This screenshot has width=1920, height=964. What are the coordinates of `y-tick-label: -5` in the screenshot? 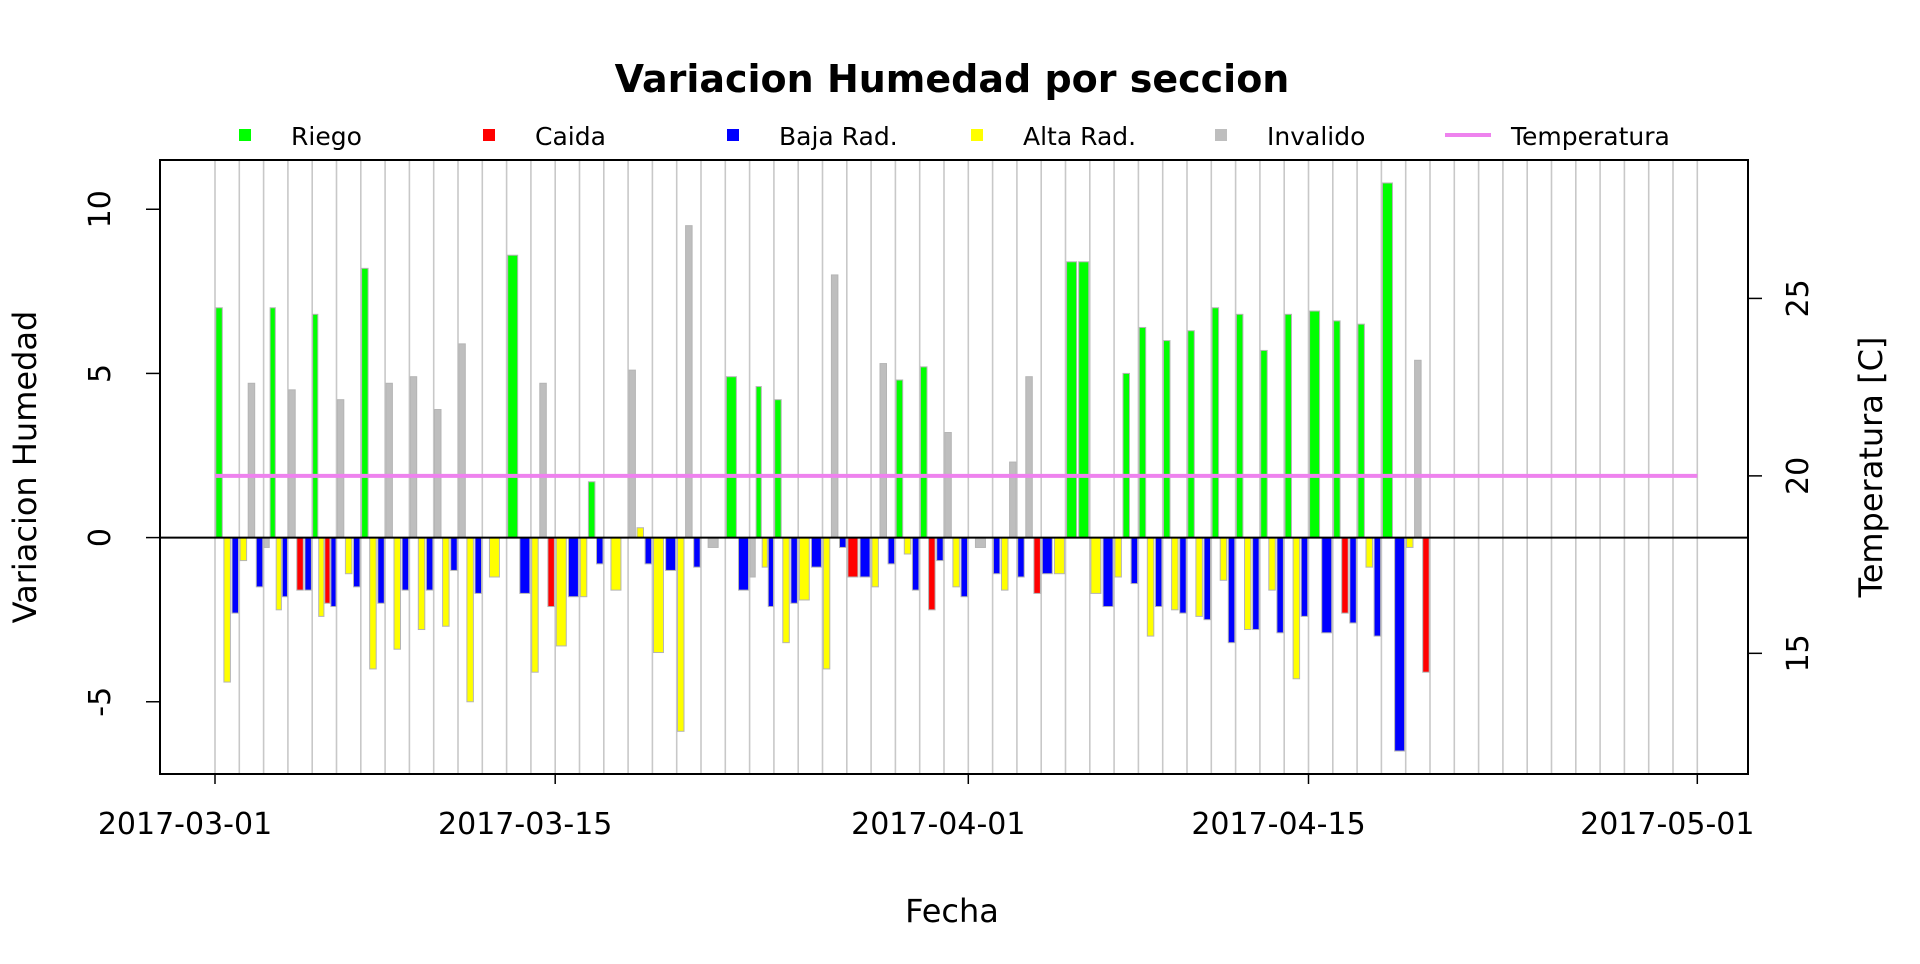 It's located at (100, 702).